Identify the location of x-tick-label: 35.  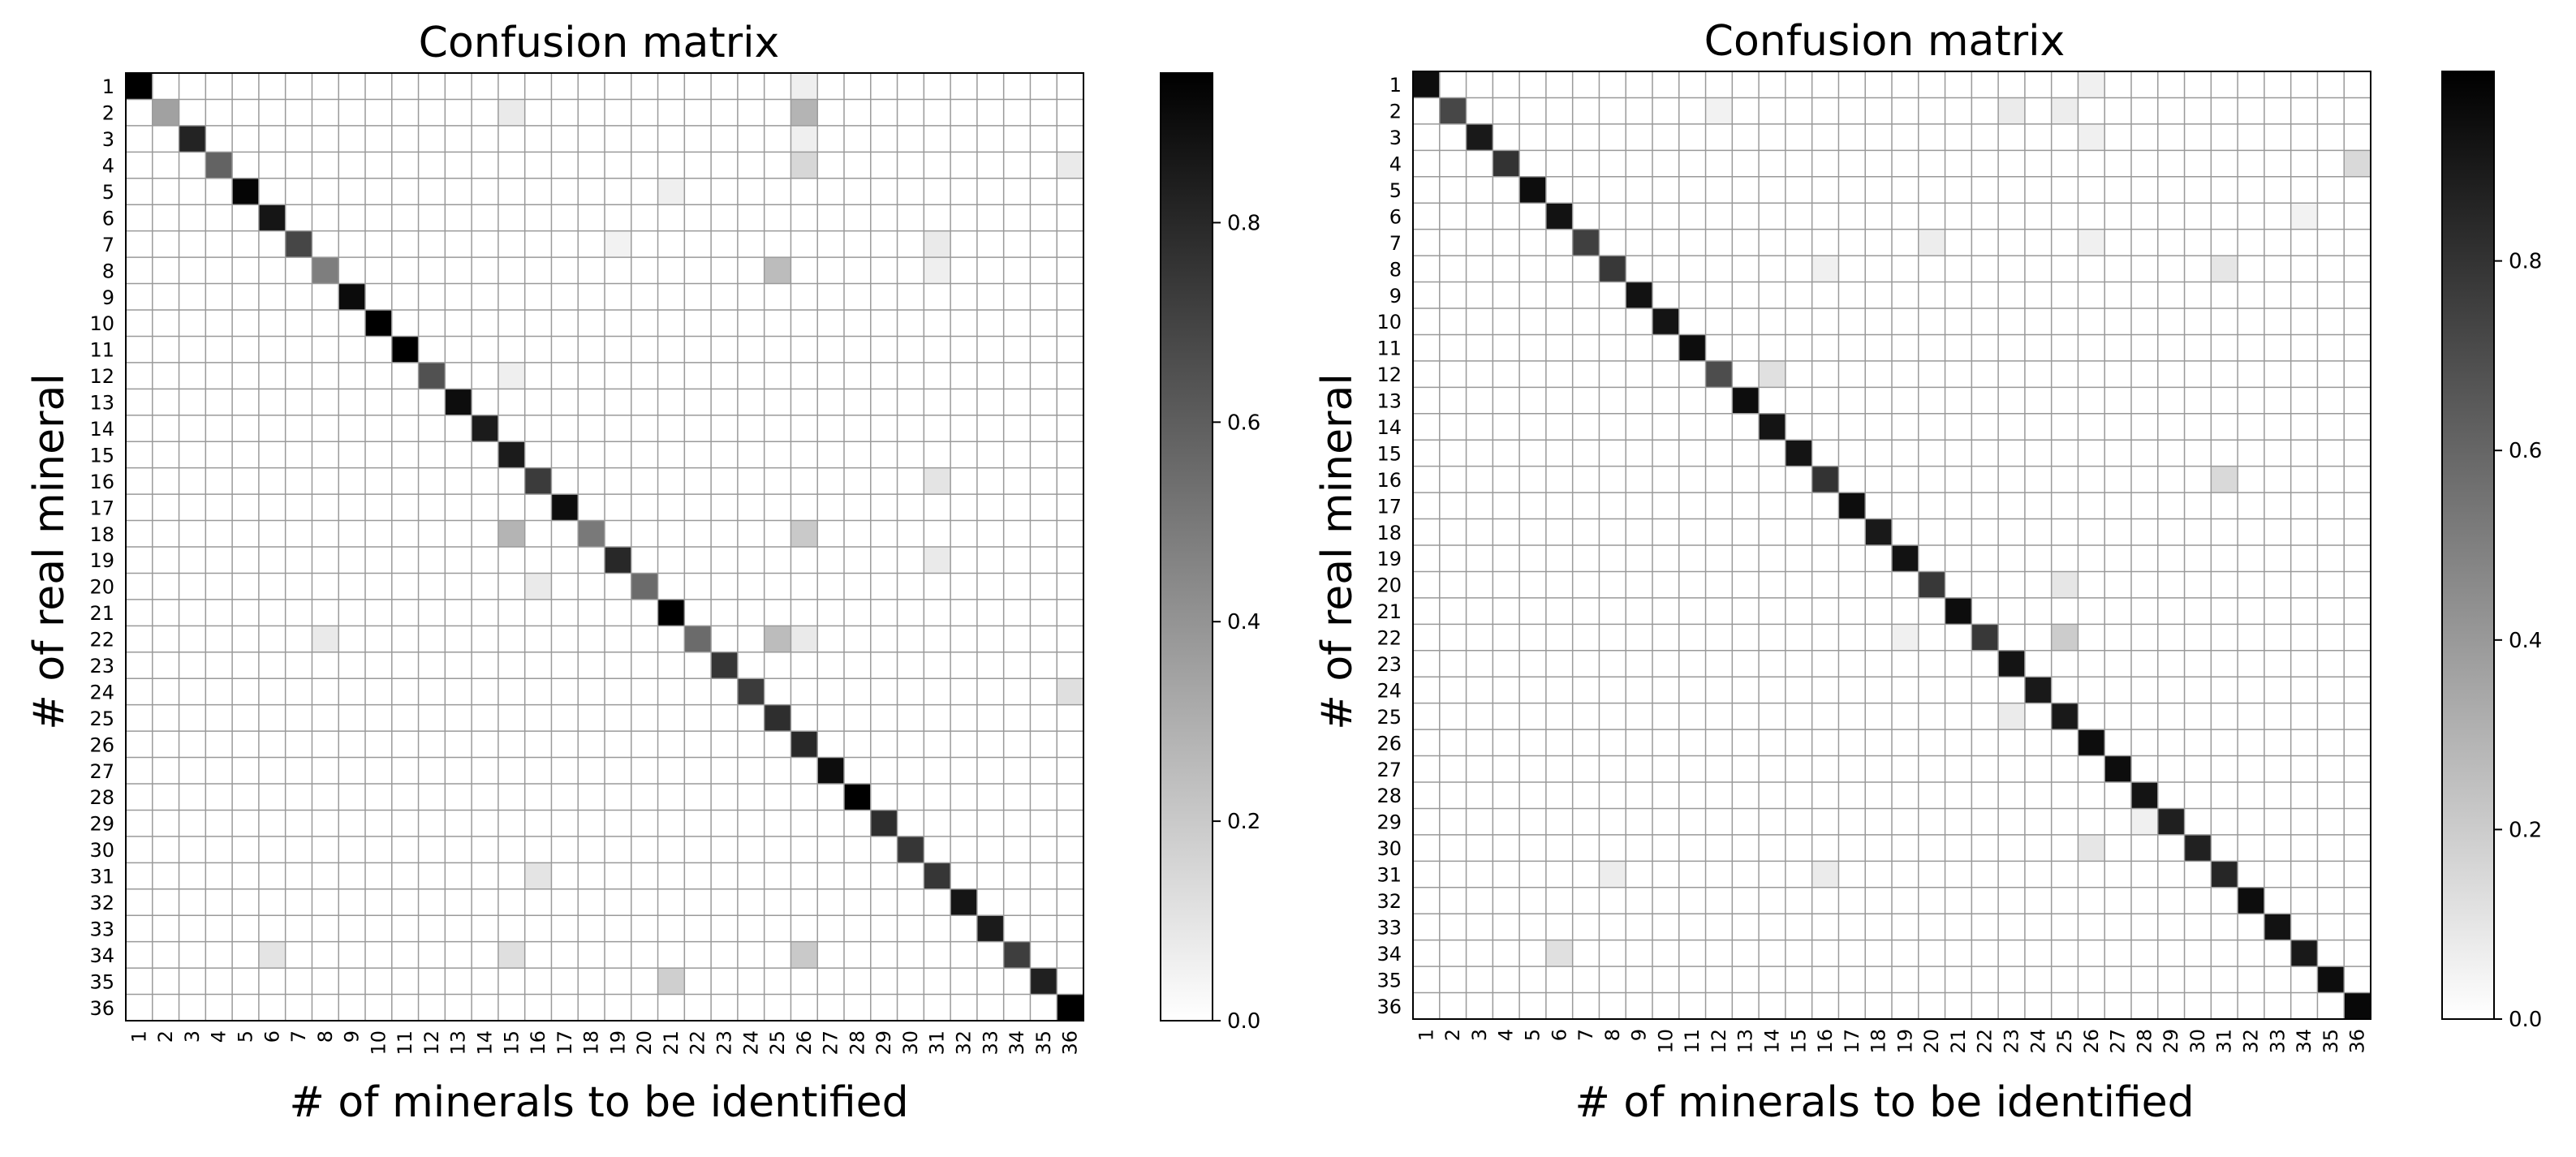
(2331, 1042).